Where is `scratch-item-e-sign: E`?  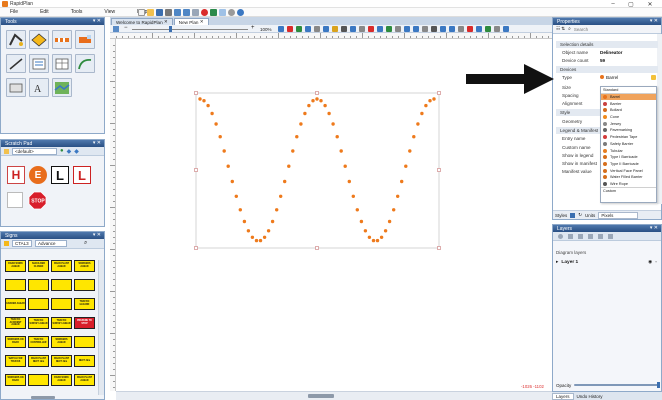
scratch-item-e-sign: E is located at coordinates (38, 175).